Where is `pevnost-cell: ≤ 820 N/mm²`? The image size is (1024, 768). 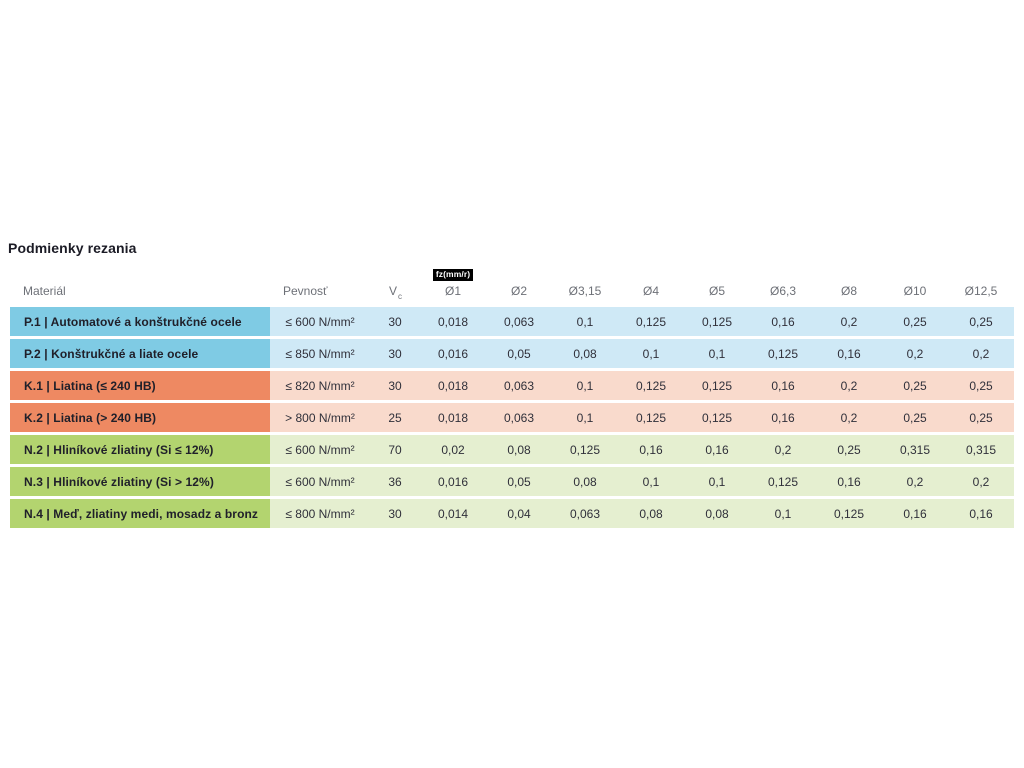
pevnost-cell: ≤ 820 N/mm² is located at coordinates (320, 385).